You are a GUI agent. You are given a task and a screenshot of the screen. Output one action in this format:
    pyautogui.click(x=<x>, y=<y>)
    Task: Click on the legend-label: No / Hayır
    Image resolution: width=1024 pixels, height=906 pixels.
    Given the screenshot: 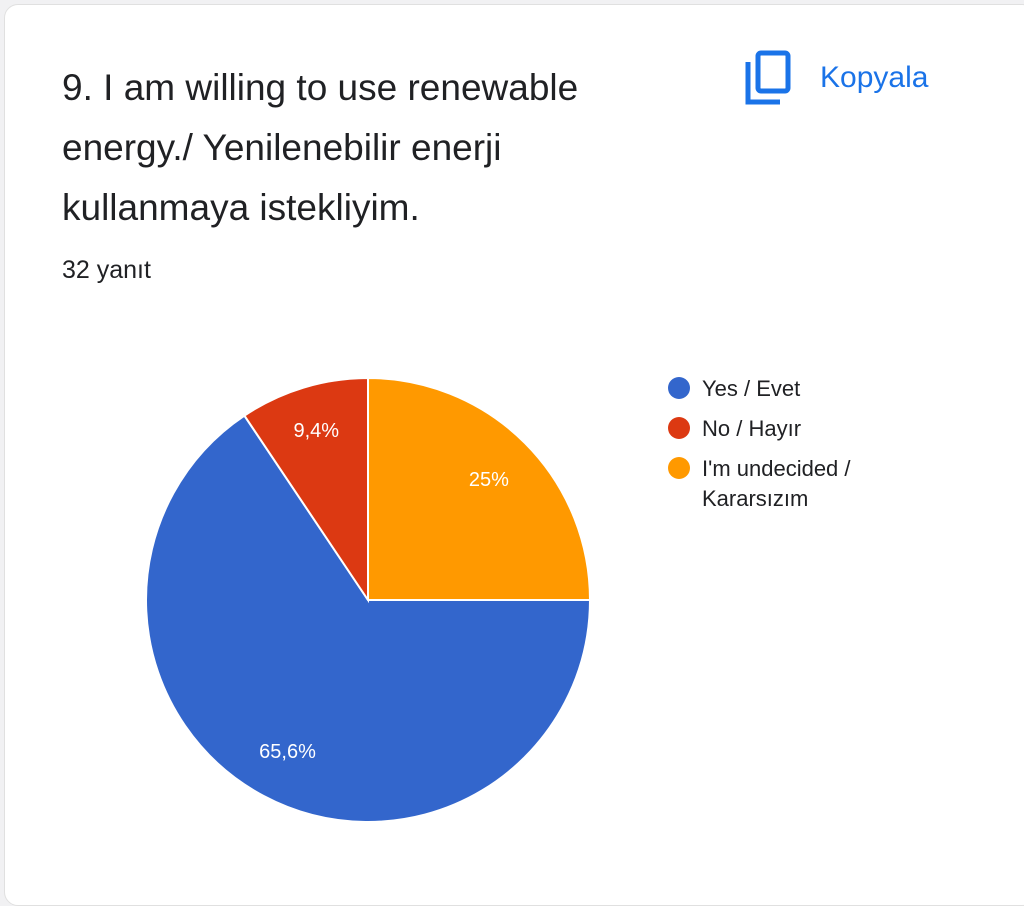 What is the action you would take?
    pyautogui.click(x=752, y=428)
    